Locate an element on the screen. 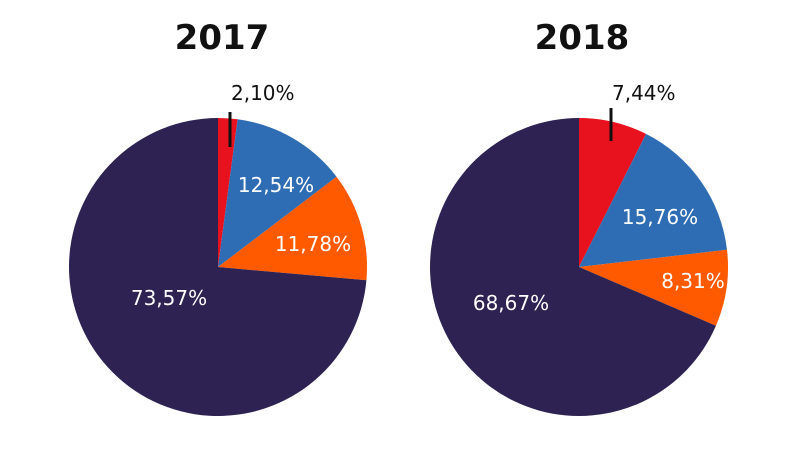 Image resolution: width=800 pixels, height=450 pixels. slice-label-2018-0: 7,44% is located at coordinates (644, 93).